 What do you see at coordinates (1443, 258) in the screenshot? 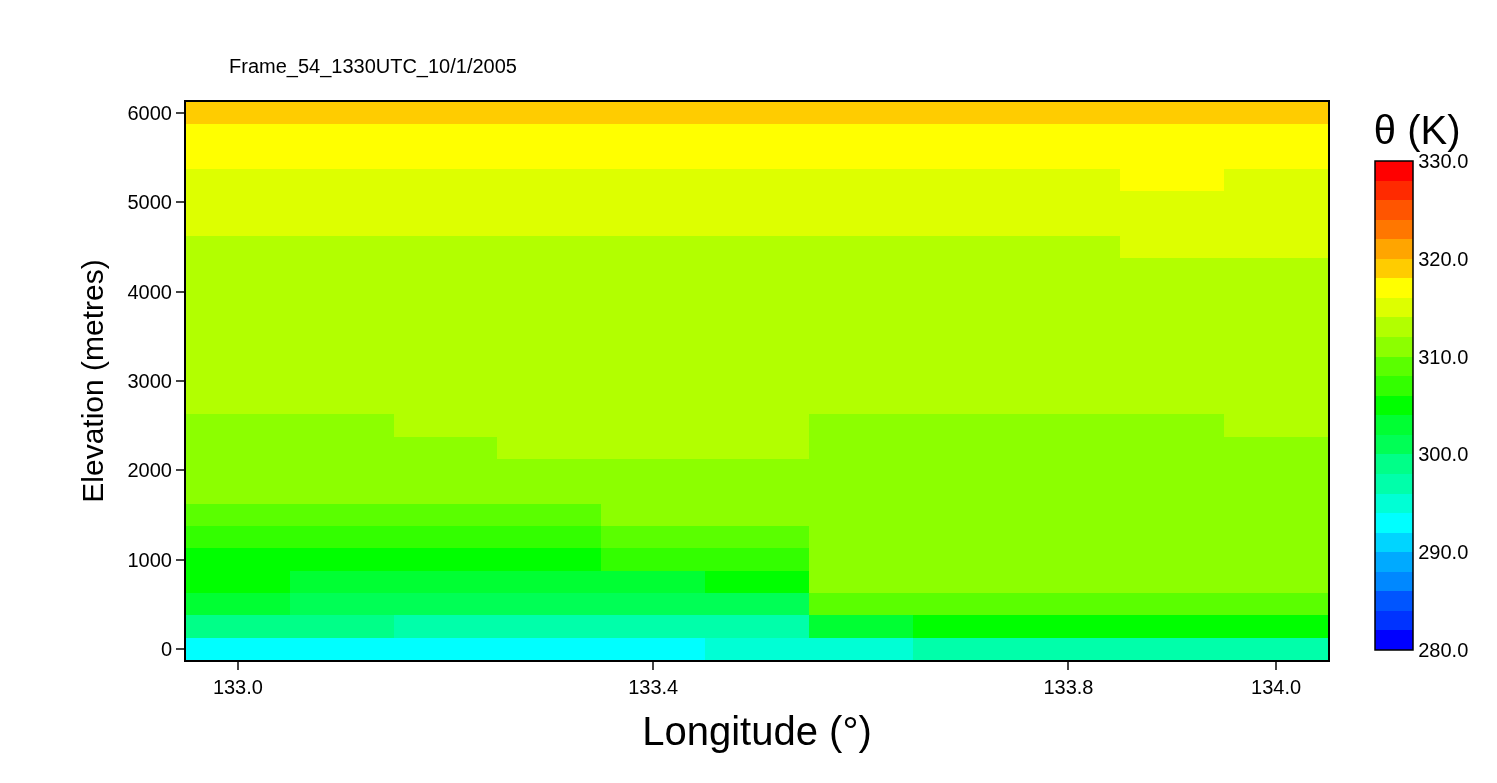
I see `color-bar-label: 320.0` at bounding box center [1443, 258].